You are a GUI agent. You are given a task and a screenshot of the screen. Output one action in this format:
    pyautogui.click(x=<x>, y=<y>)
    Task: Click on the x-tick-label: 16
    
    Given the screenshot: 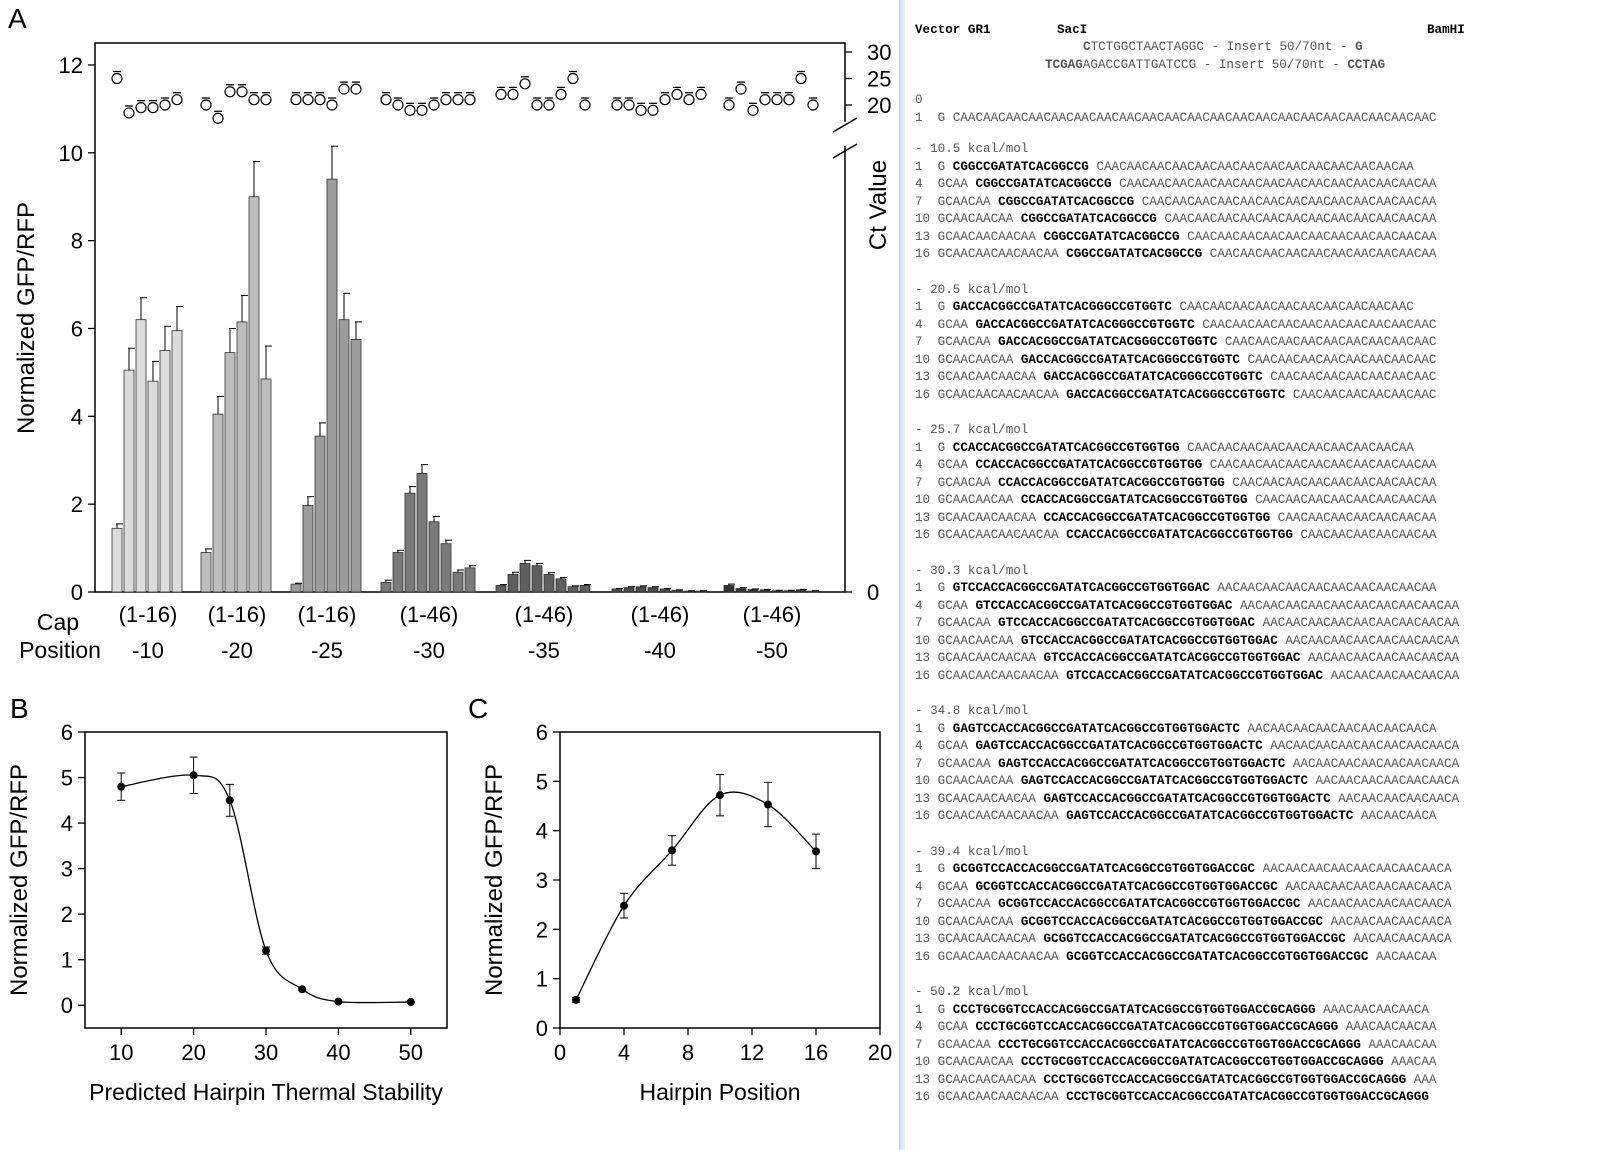 What is the action you would take?
    pyautogui.click(x=816, y=1052)
    